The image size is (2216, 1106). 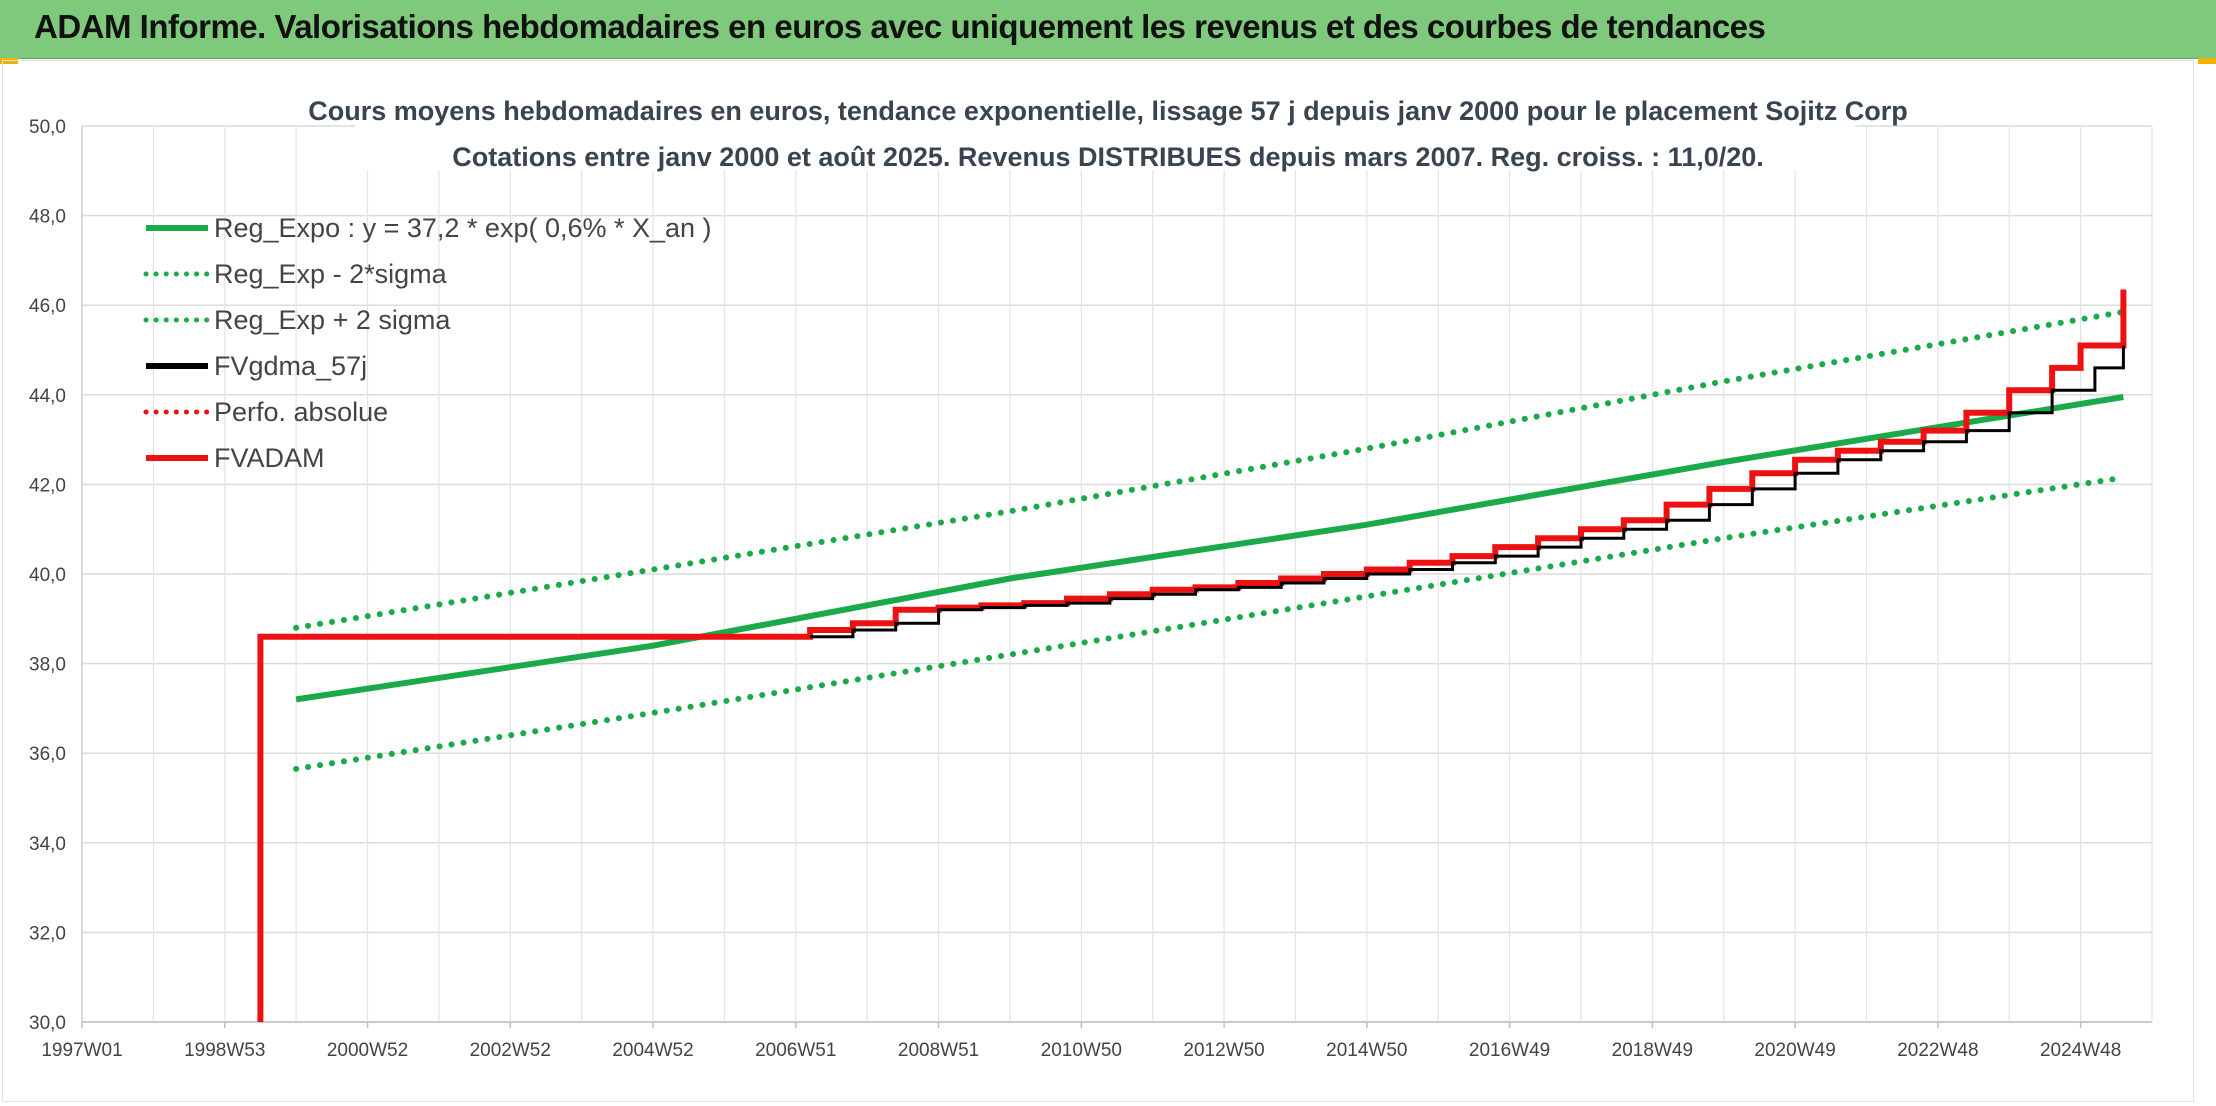 I want to click on x-tick-label: 2008W51, so click(x=938, y=1050).